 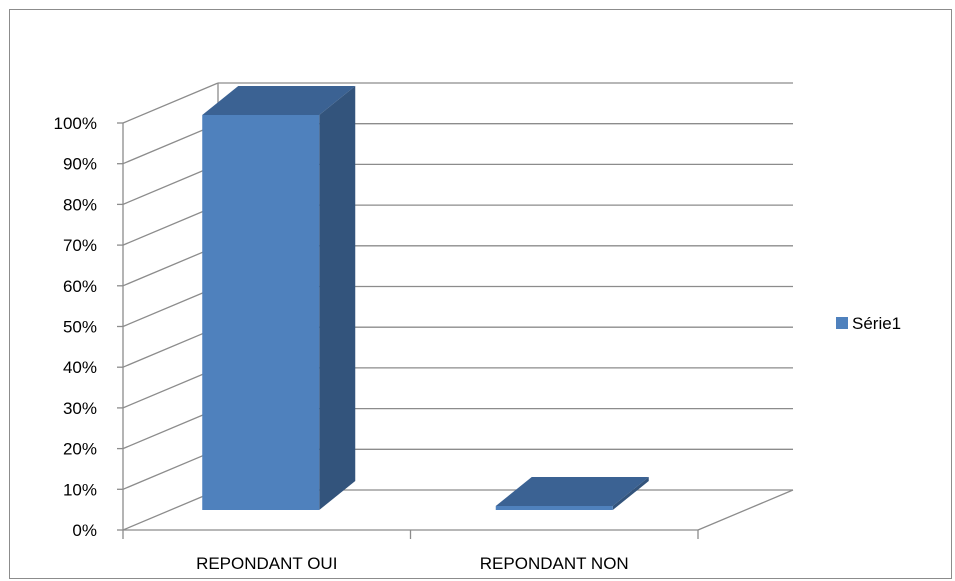 I want to click on legend: Série1, so click(x=868, y=323).